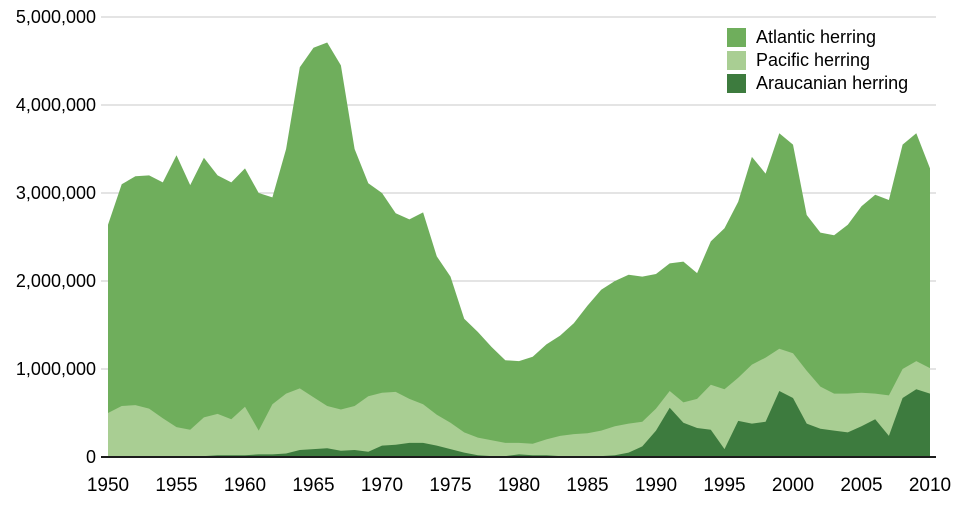  What do you see at coordinates (587, 485) in the screenshot?
I see `x-tick-label: 1985` at bounding box center [587, 485].